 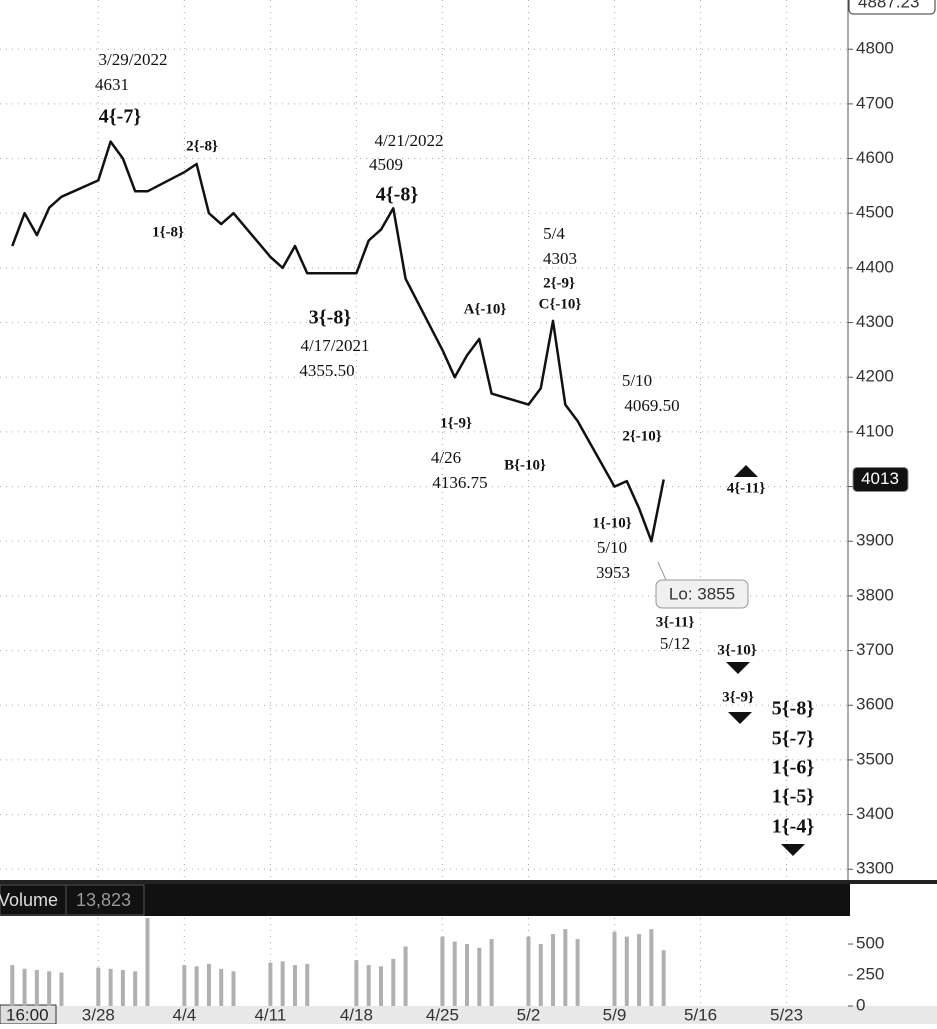 I want to click on x-tick-label: 4/25, so click(x=442, y=1014).